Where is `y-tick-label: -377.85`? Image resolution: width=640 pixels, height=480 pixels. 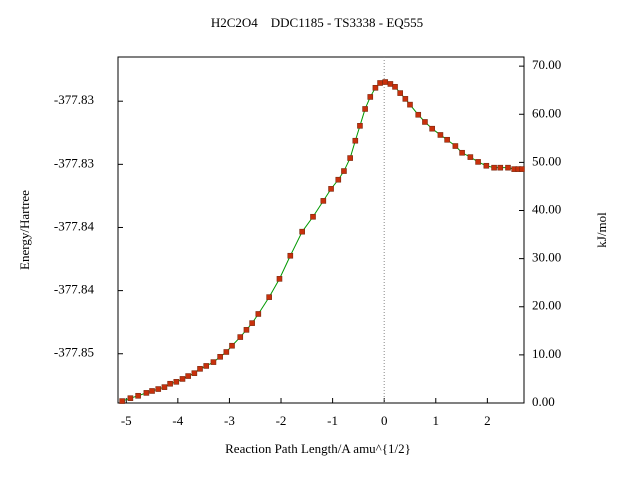 y-tick-label: -377.85 is located at coordinates (74, 352).